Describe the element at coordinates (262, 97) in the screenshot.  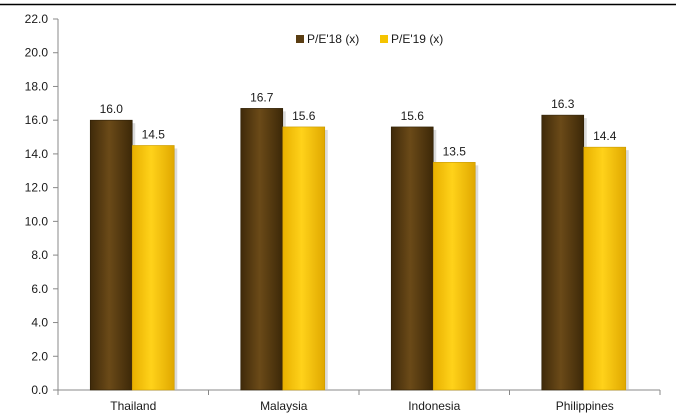
I see `data-label: 16.7` at that location.